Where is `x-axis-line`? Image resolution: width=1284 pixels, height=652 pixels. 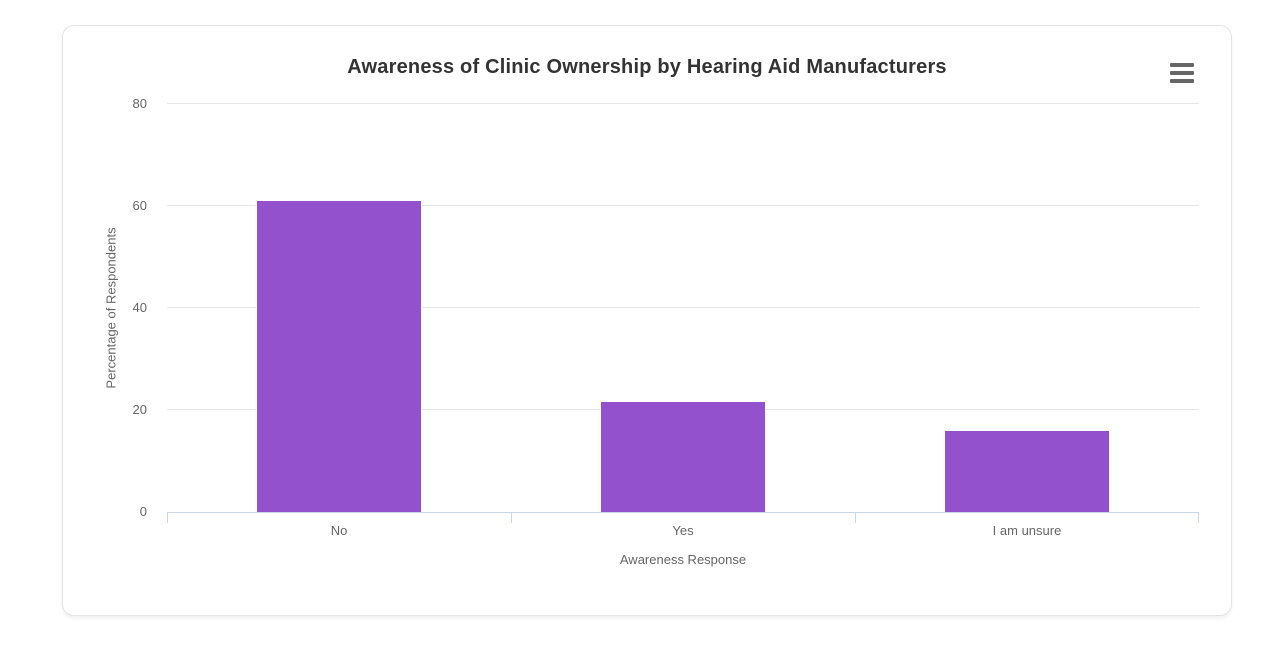 x-axis-line is located at coordinates (683, 512).